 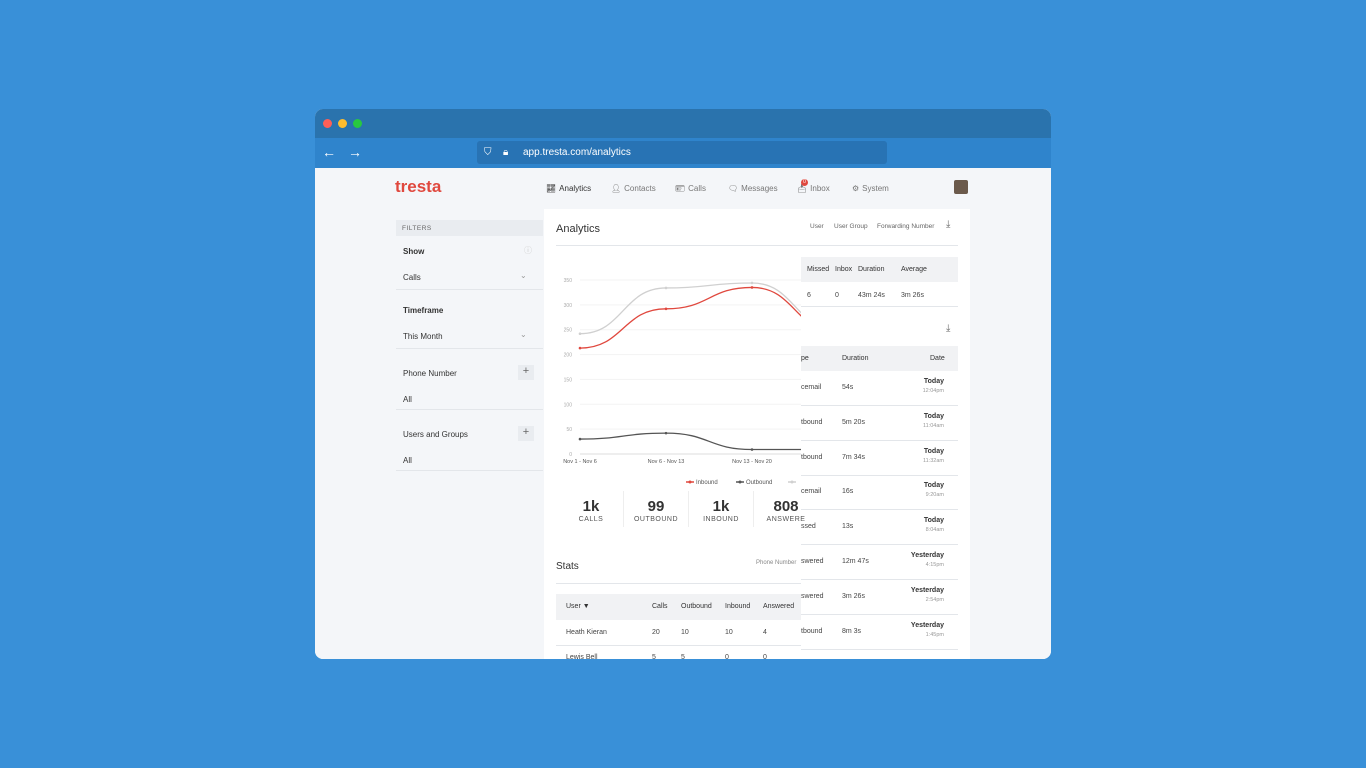 I want to click on duration-header: Duration, so click(x=855, y=358).